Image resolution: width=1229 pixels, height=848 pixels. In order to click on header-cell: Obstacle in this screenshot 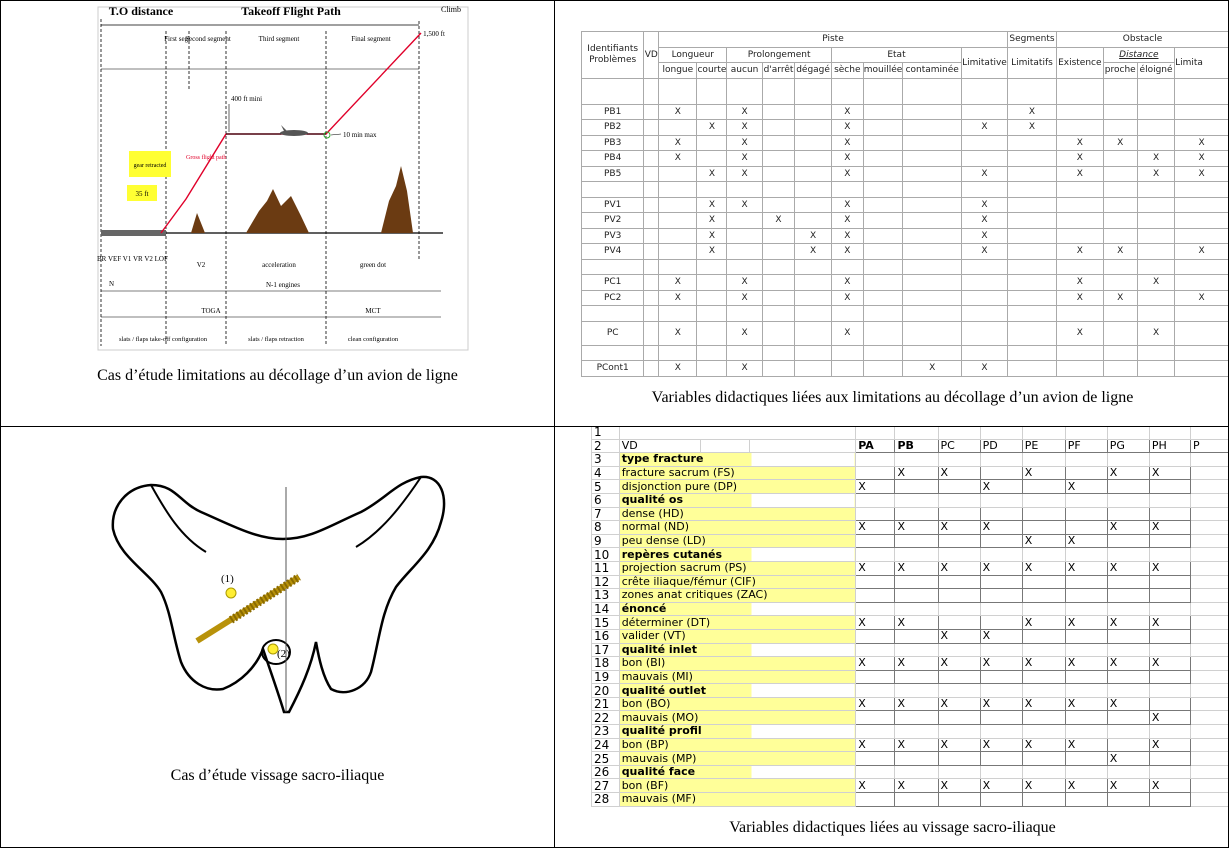, I will do `click(1142, 39)`.